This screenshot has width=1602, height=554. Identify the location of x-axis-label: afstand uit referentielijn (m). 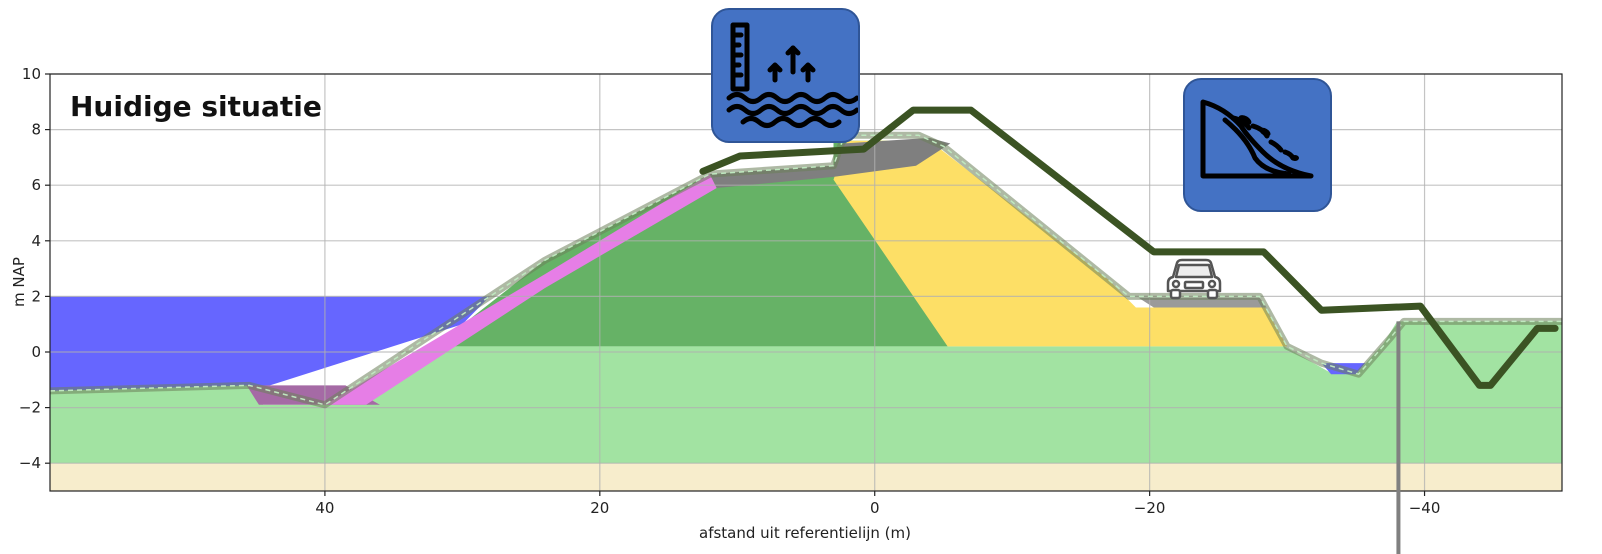
(805, 533).